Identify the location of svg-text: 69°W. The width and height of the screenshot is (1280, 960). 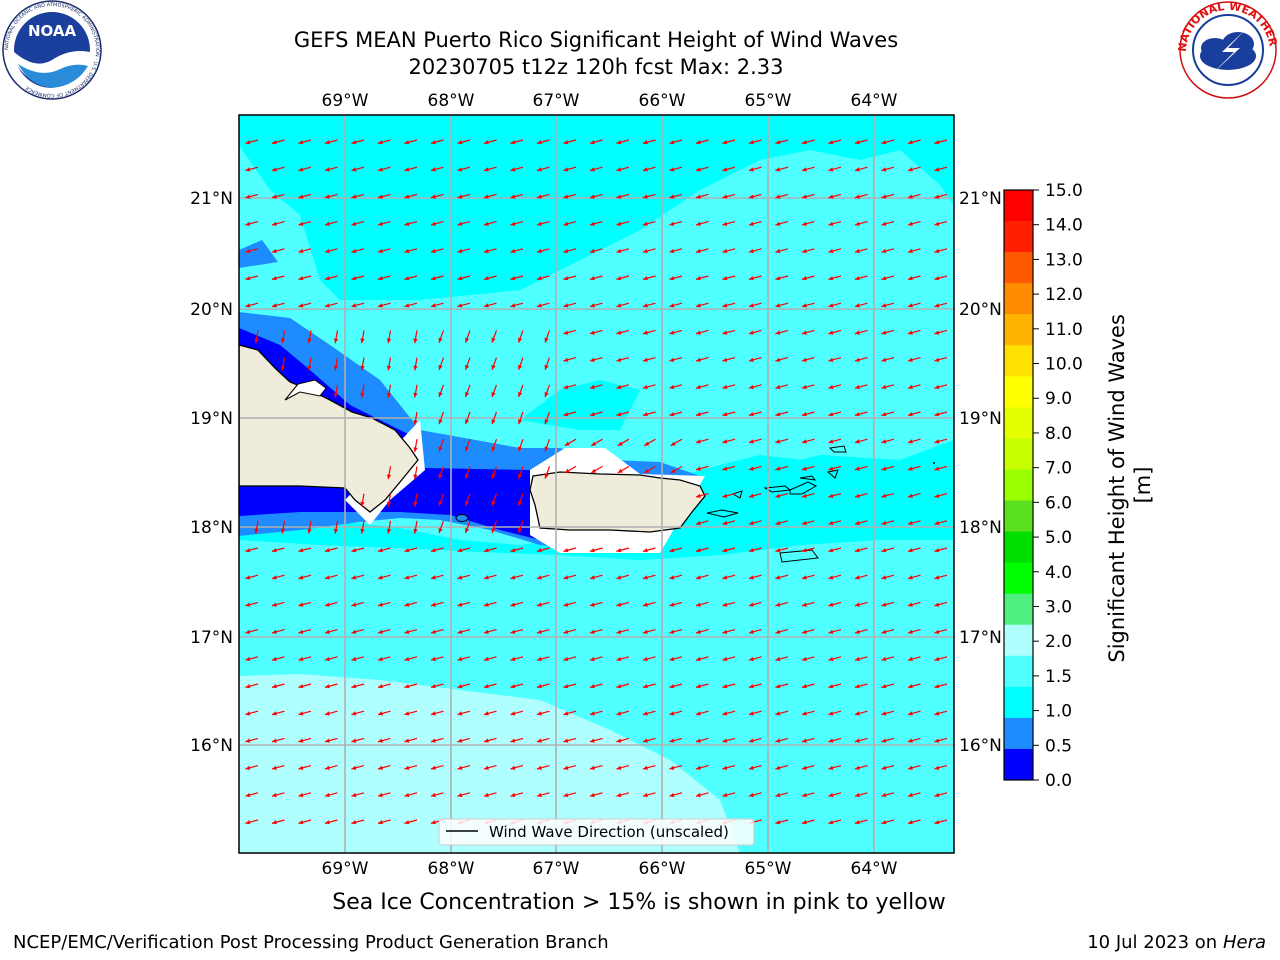
(345, 101).